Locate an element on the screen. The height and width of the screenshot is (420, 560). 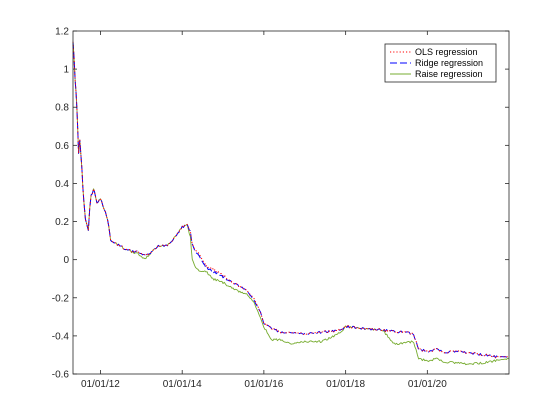
x-tick-label: 01/01/16 is located at coordinates (263, 384).